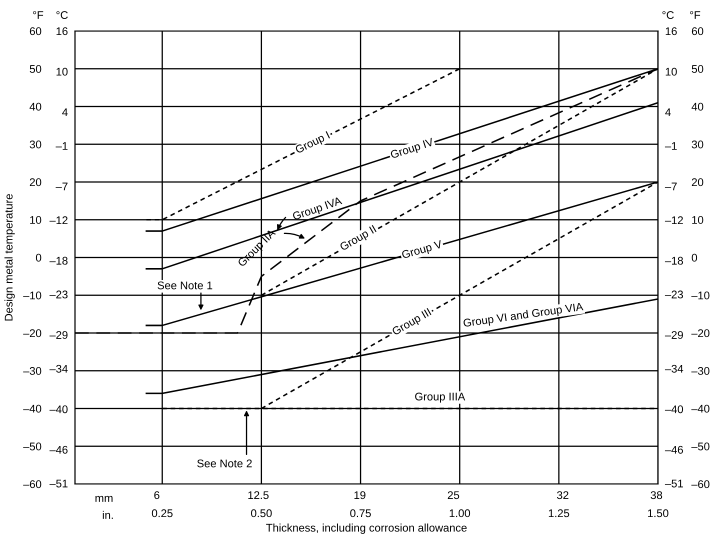  I want to click on y-tick-label: –50, so click(32, 446).